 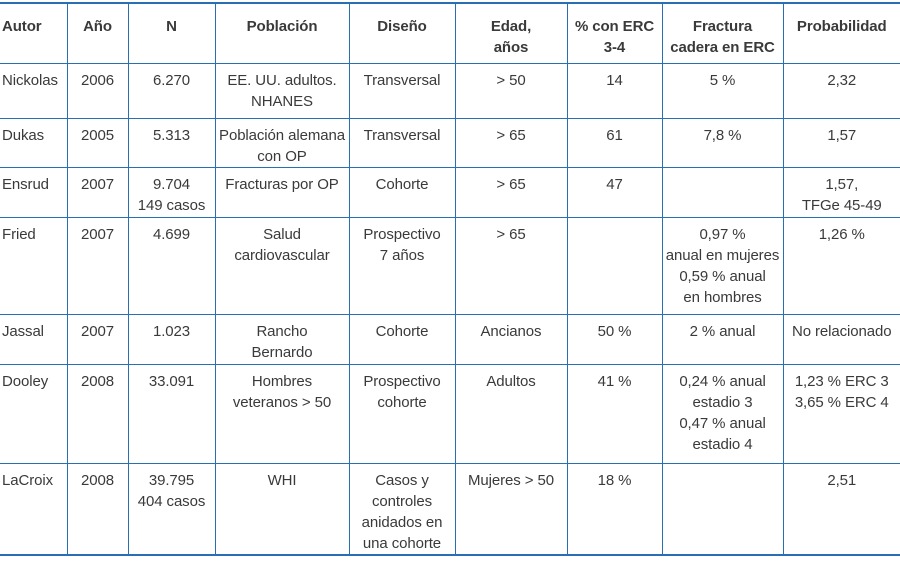 I want to click on cell-poblacion: Rancho Bernardo, so click(x=282, y=339).